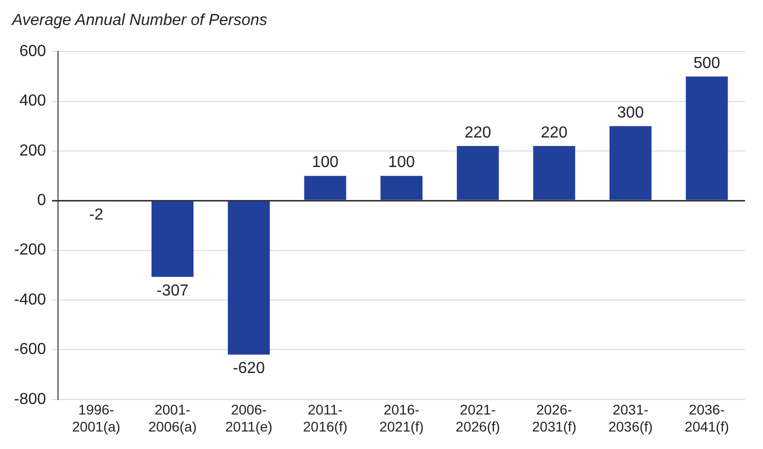 The image size is (763, 449). What do you see at coordinates (41, 201) in the screenshot?
I see `y-tick-label: 0` at bounding box center [41, 201].